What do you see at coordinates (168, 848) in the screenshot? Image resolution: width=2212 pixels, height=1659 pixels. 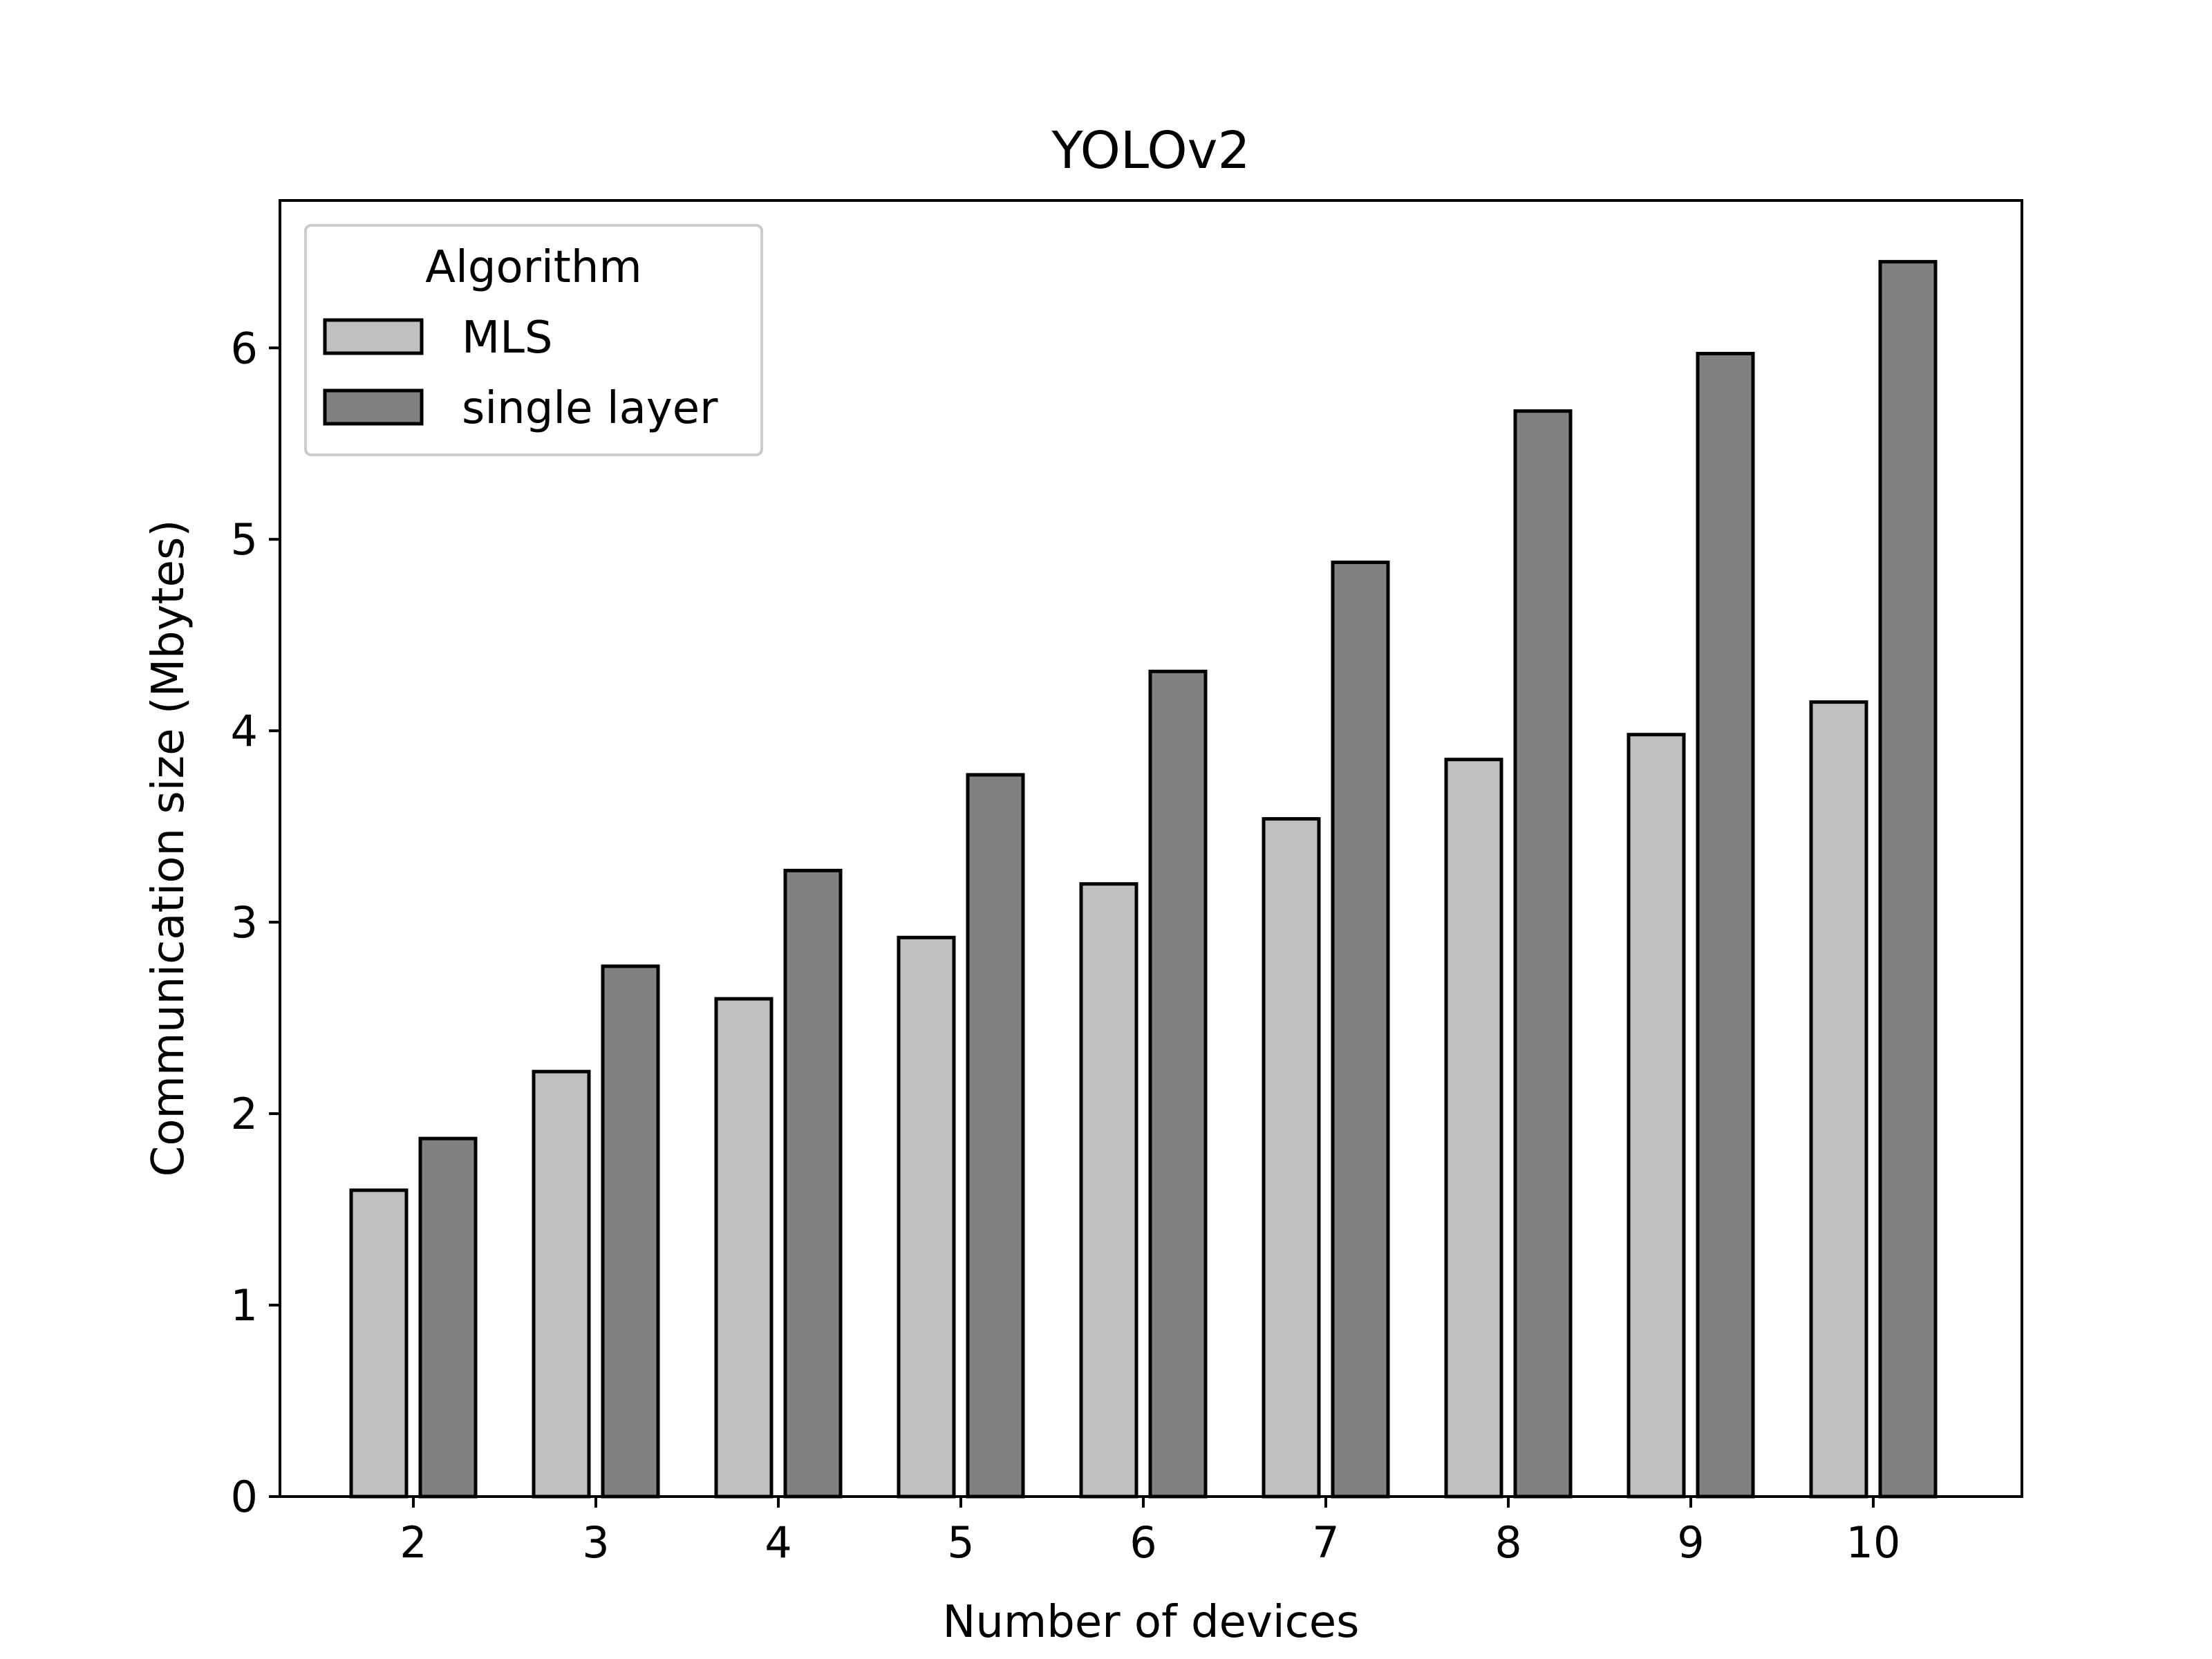 I see `y-axis-label: Communication size (Mbytes)` at bounding box center [168, 848].